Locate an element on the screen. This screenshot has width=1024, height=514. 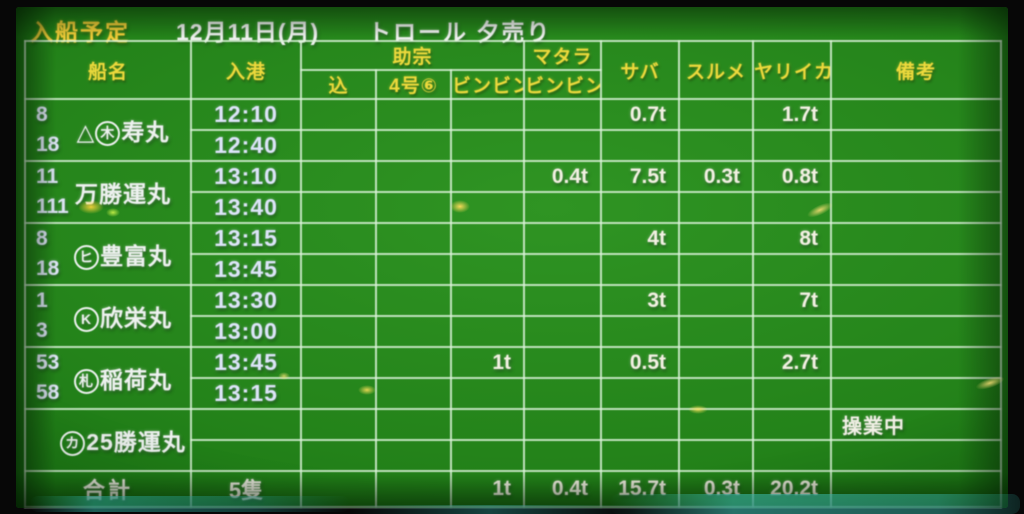
header-surume: スルメ is located at coordinates (716, 70).